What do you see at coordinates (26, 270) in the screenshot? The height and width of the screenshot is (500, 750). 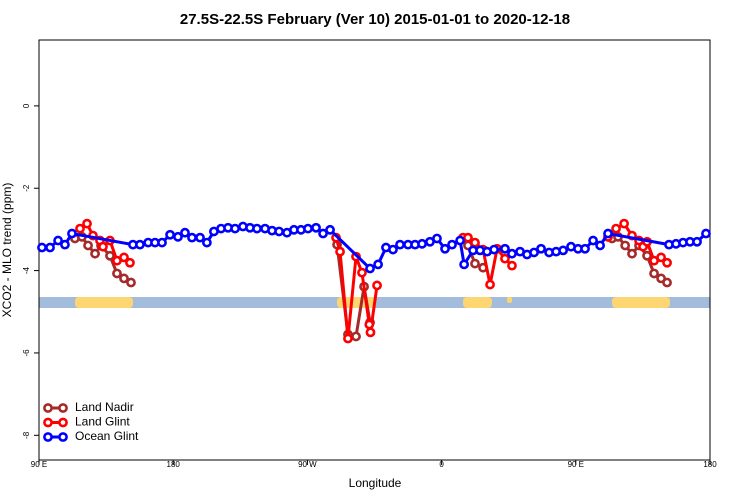 I see `y-tick-label: -4` at bounding box center [26, 270].